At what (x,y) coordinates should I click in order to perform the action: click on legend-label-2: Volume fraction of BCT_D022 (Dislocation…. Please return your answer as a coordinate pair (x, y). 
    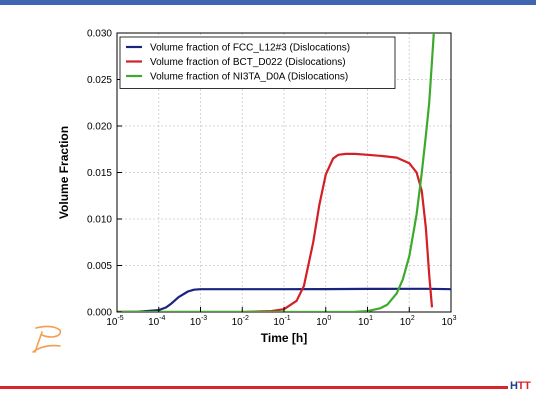
    Looking at the image, I should click on (248, 62).